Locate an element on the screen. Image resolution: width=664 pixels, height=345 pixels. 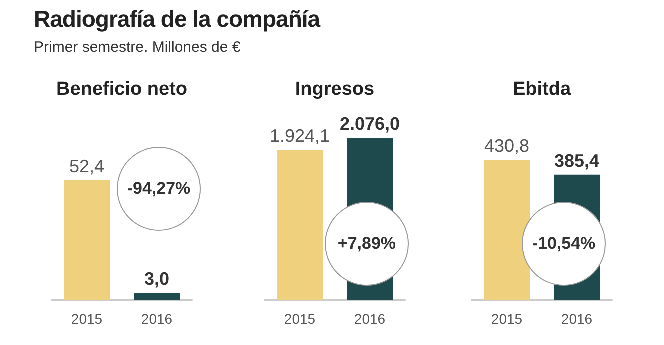
chart-title: Ingresos is located at coordinates (335, 89).